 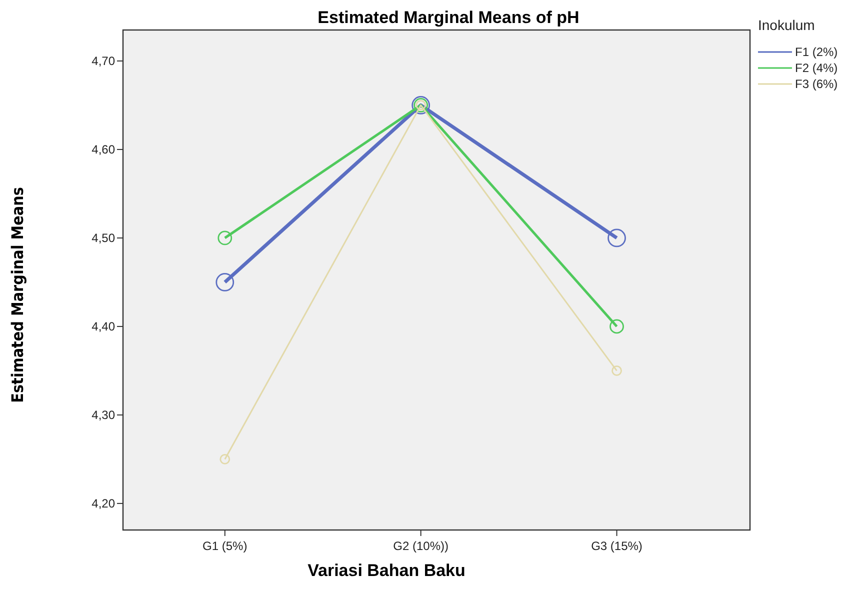 I want to click on chart-title: Estimated Marginal Means of pH, so click(x=449, y=17).